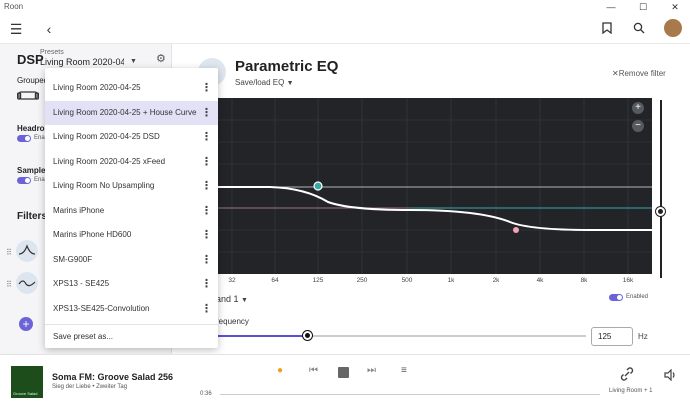 Image resolution: width=690 pixels, height=408 pixels. Describe the element at coordinates (27, 283) in the screenshot. I see `parametric-filter-icon` at that location.